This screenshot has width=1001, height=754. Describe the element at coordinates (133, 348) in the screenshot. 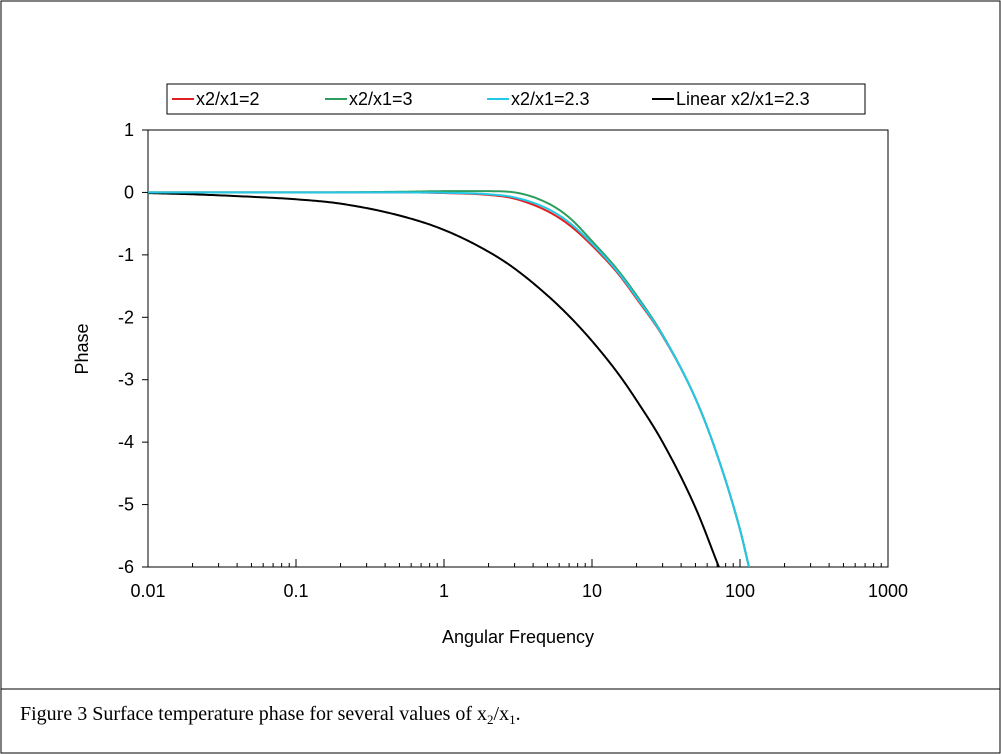

I see `y-axis: 1 0 -1 -2 -3 -4 -5 -6` at that location.